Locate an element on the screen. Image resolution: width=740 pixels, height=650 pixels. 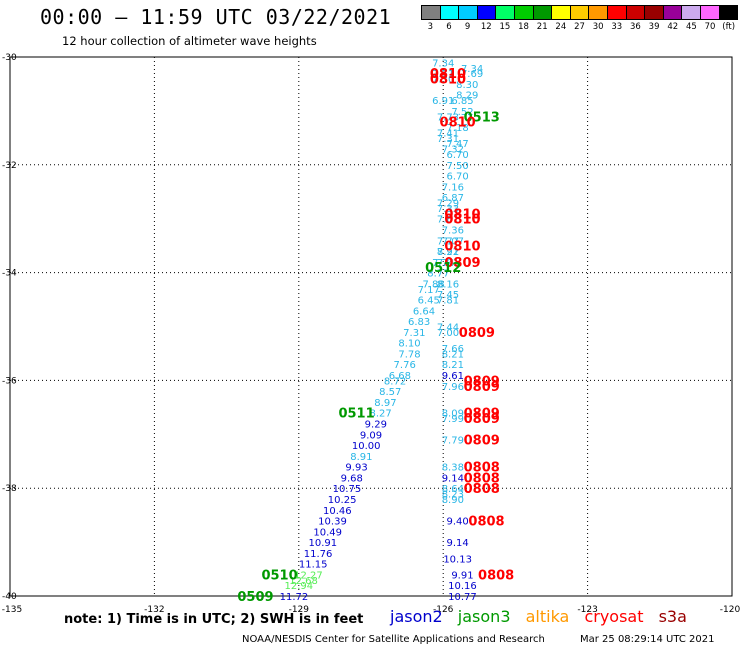
swh-label: 9.29 is located at coordinates (376, 425).